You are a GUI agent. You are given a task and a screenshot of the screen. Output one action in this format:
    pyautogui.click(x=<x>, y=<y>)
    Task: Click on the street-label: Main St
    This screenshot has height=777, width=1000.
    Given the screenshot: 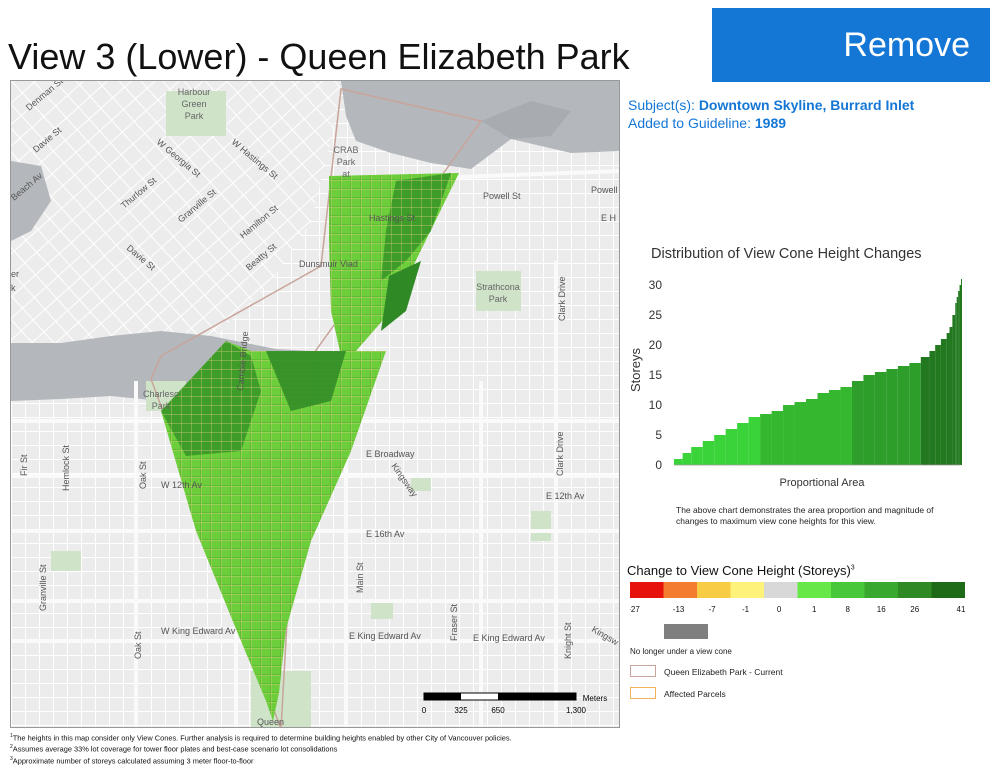 What is the action you would take?
    pyautogui.click(x=360, y=577)
    